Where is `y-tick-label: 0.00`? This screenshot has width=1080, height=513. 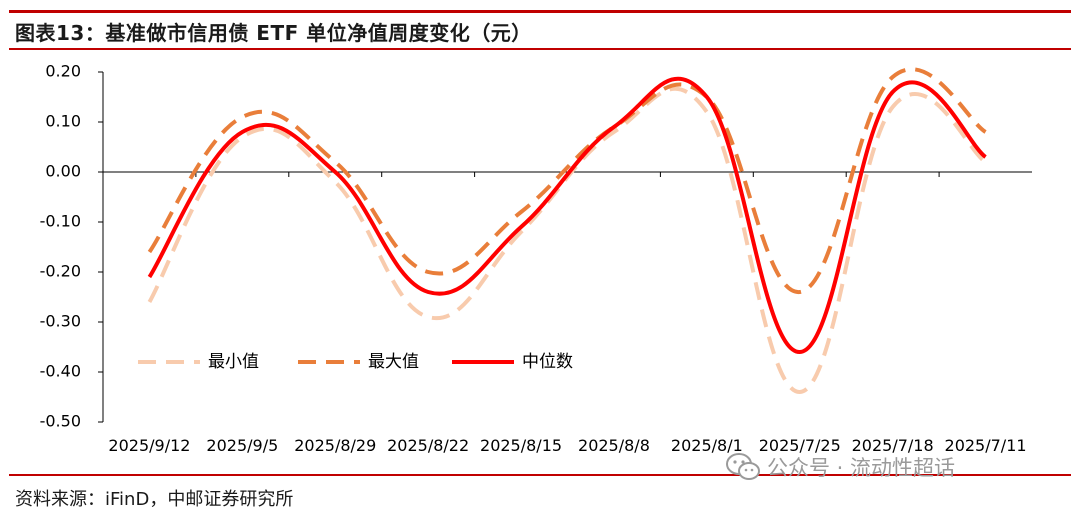
y-tick-label: 0.00 is located at coordinates (63, 171).